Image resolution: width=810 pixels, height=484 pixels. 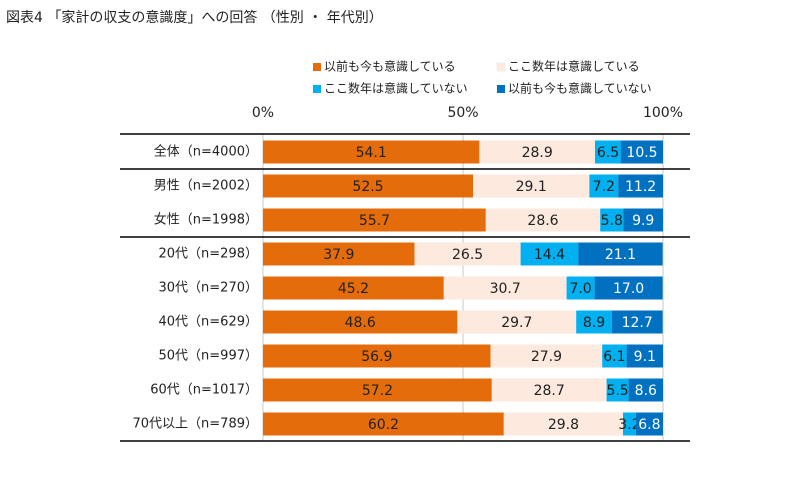 What do you see at coordinates (209, 254) in the screenshot?
I see `y-tick-label: 20代（n=298）` at bounding box center [209, 254].